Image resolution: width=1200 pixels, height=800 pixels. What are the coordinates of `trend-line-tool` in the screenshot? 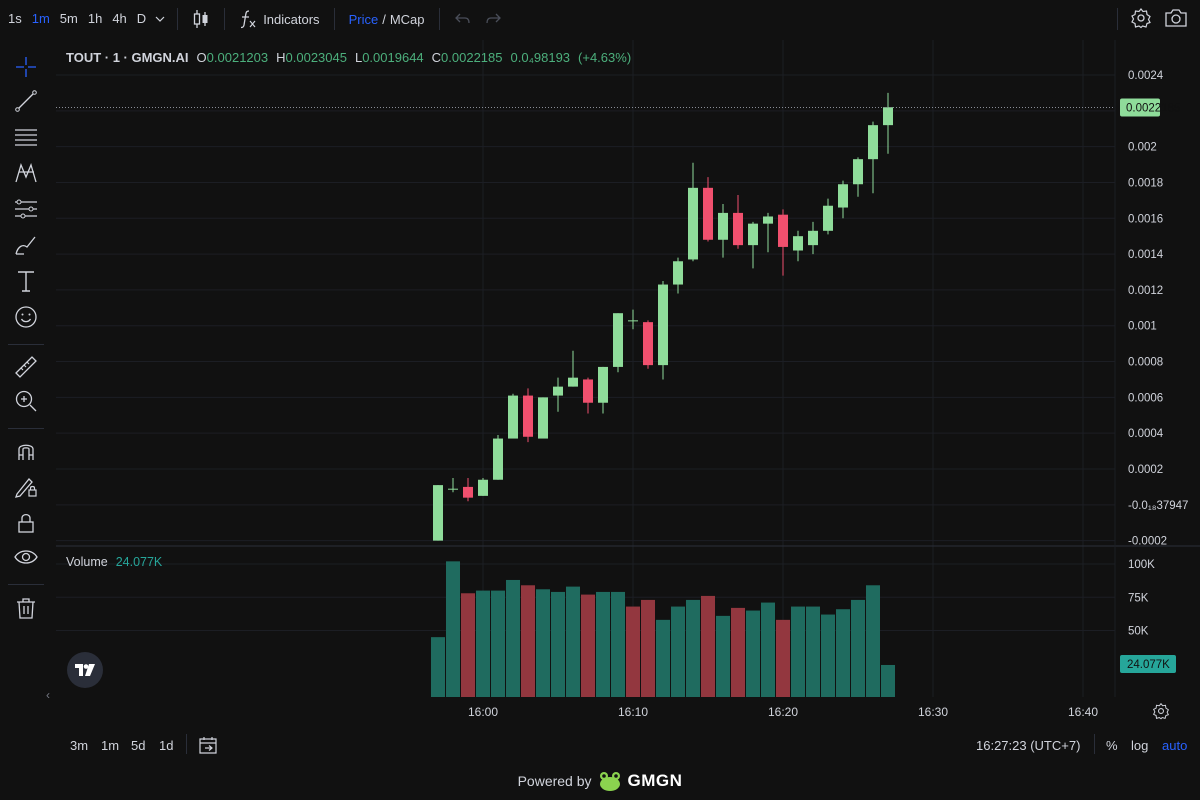 It's located at (26, 101).